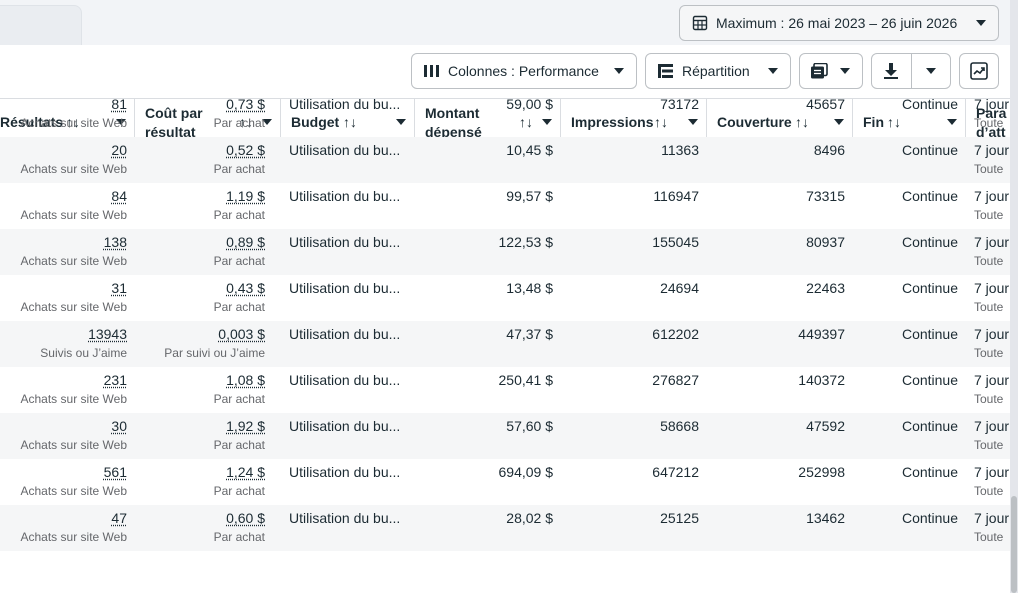  I want to click on cell-results: 30, so click(119, 426).